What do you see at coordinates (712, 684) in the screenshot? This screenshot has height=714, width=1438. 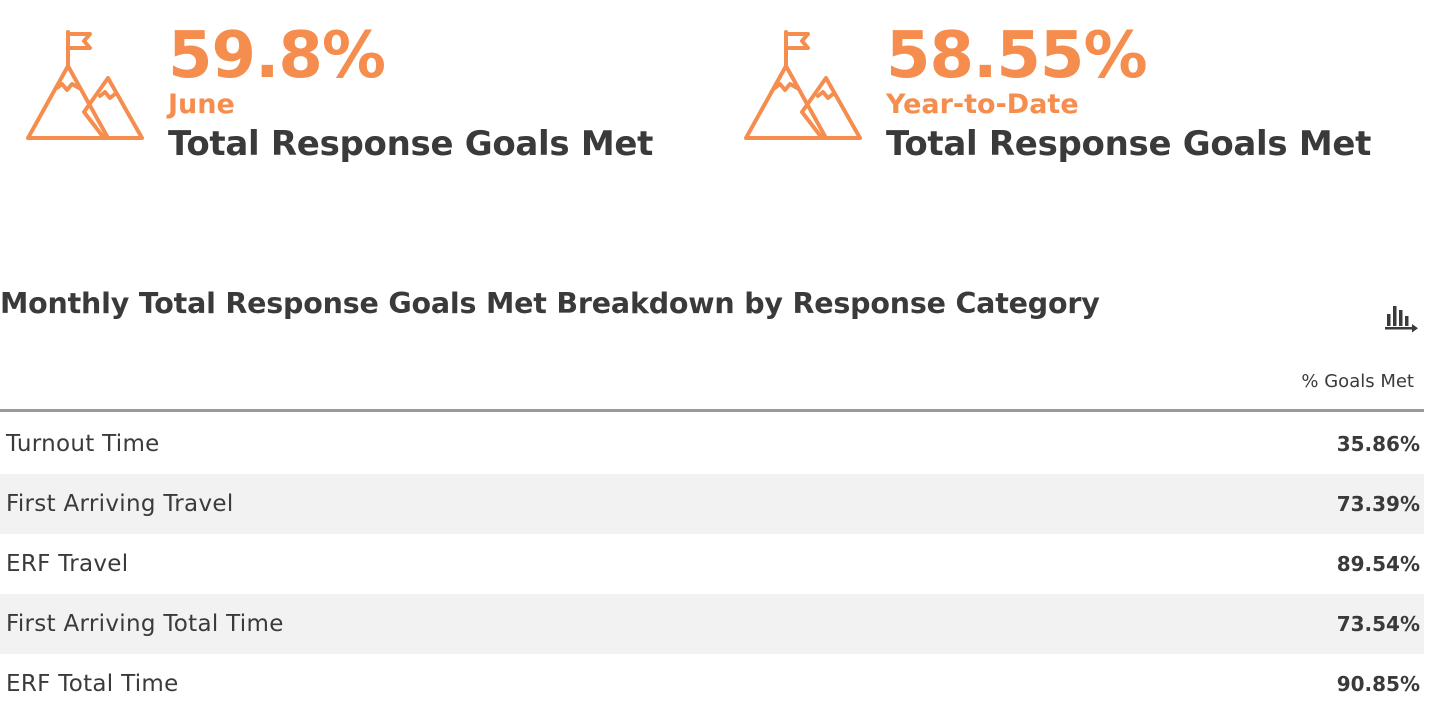 I see `table-row: ERF Total Time 90.85%` at bounding box center [712, 684].